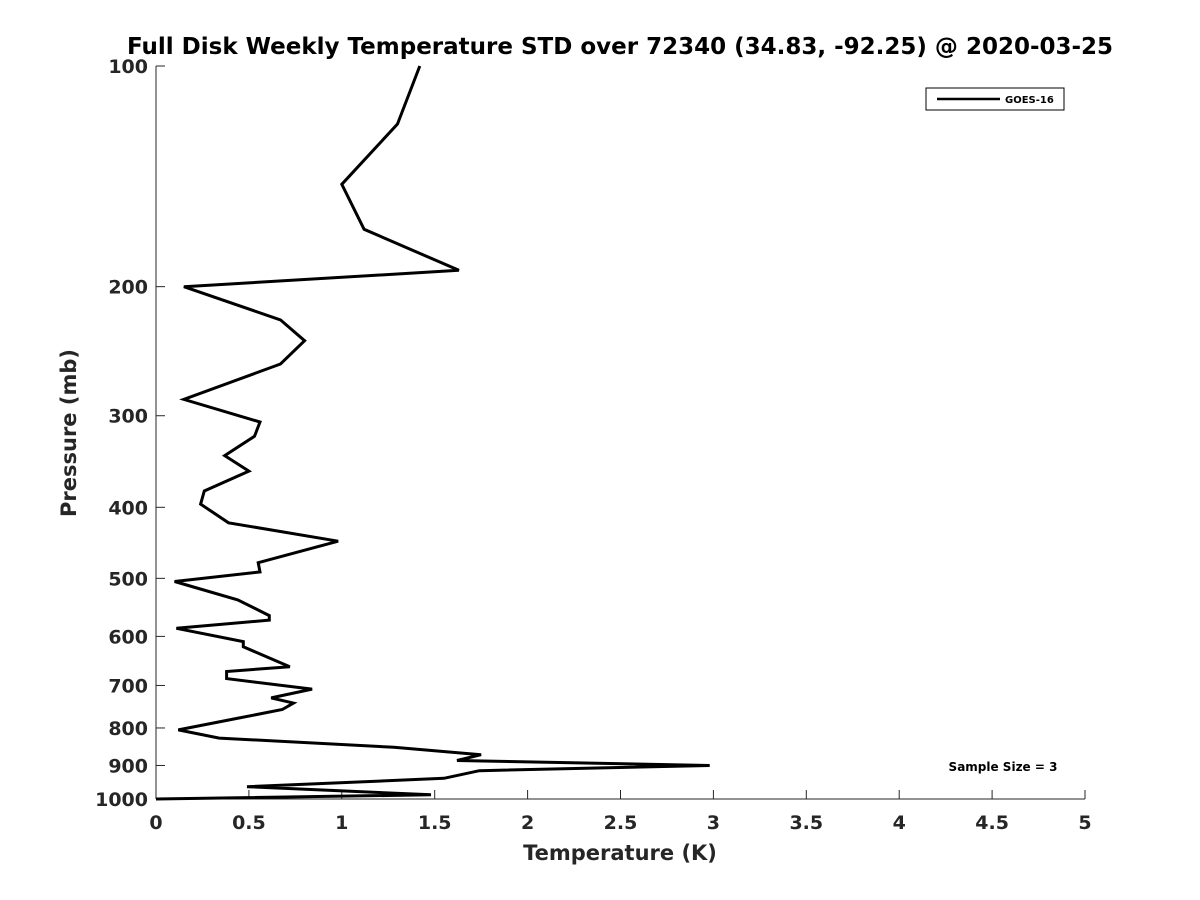 This screenshot has height=900, width=1200. What do you see at coordinates (155, 823) in the screenshot?
I see `x-tick-label: 0` at bounding box center [155, 823].